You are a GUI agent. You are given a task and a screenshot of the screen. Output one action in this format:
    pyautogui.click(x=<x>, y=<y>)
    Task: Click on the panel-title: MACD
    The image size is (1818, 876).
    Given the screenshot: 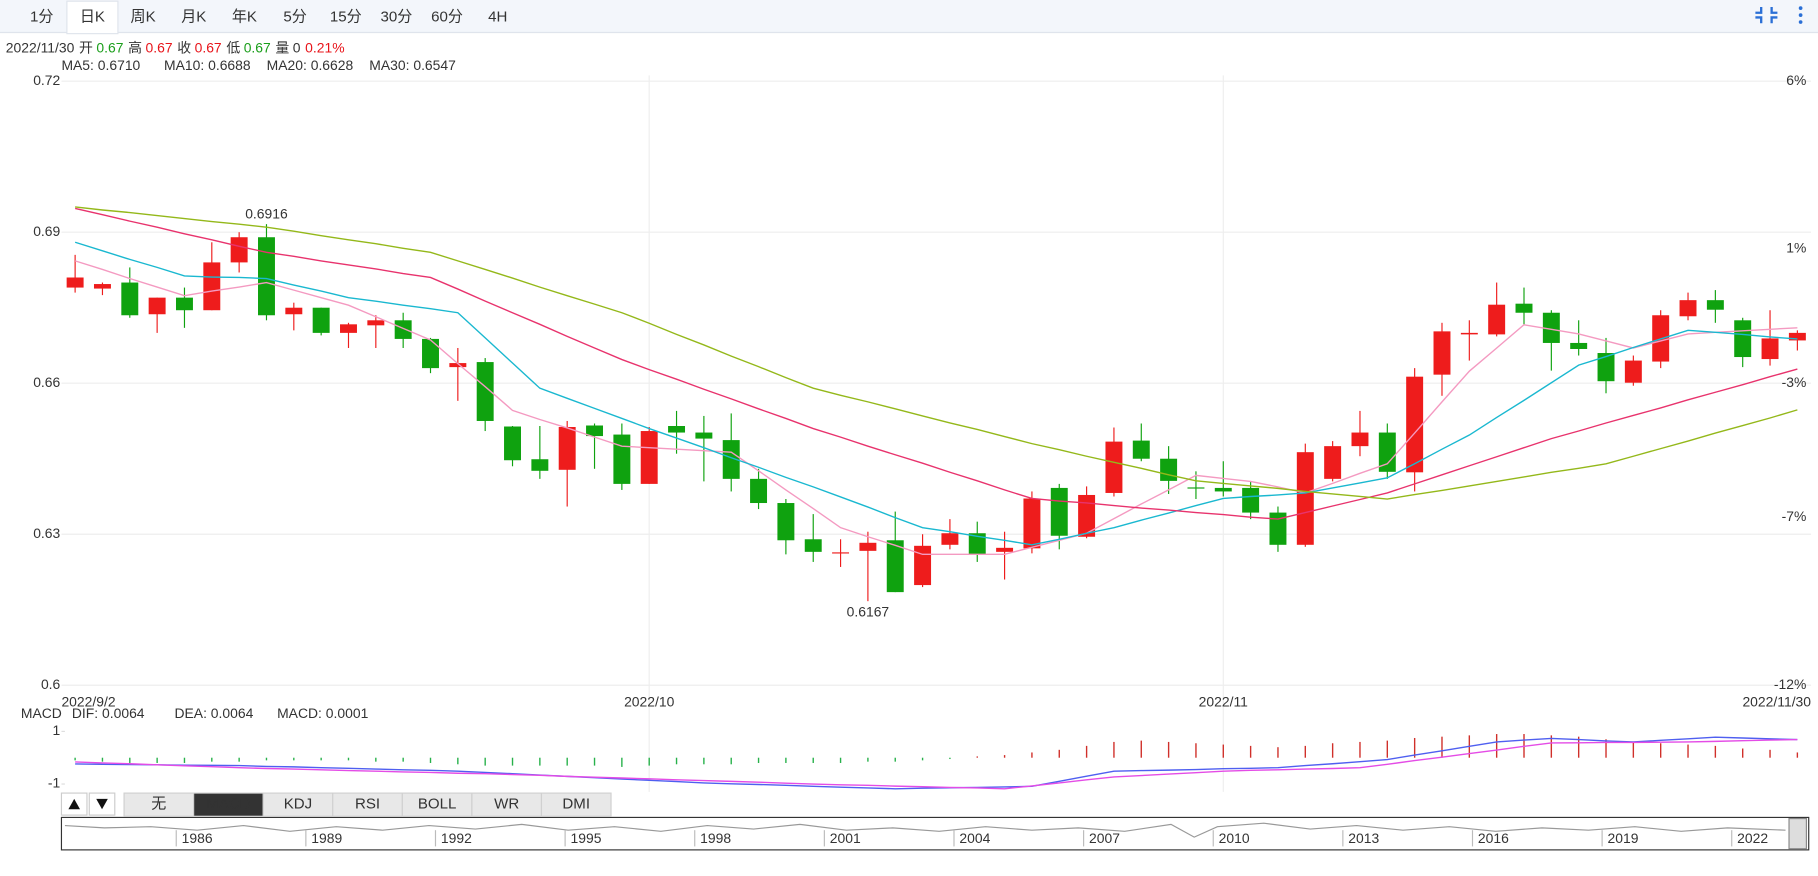 What is the action you would take?
    pyautogui.click(x=41, y=713)
    